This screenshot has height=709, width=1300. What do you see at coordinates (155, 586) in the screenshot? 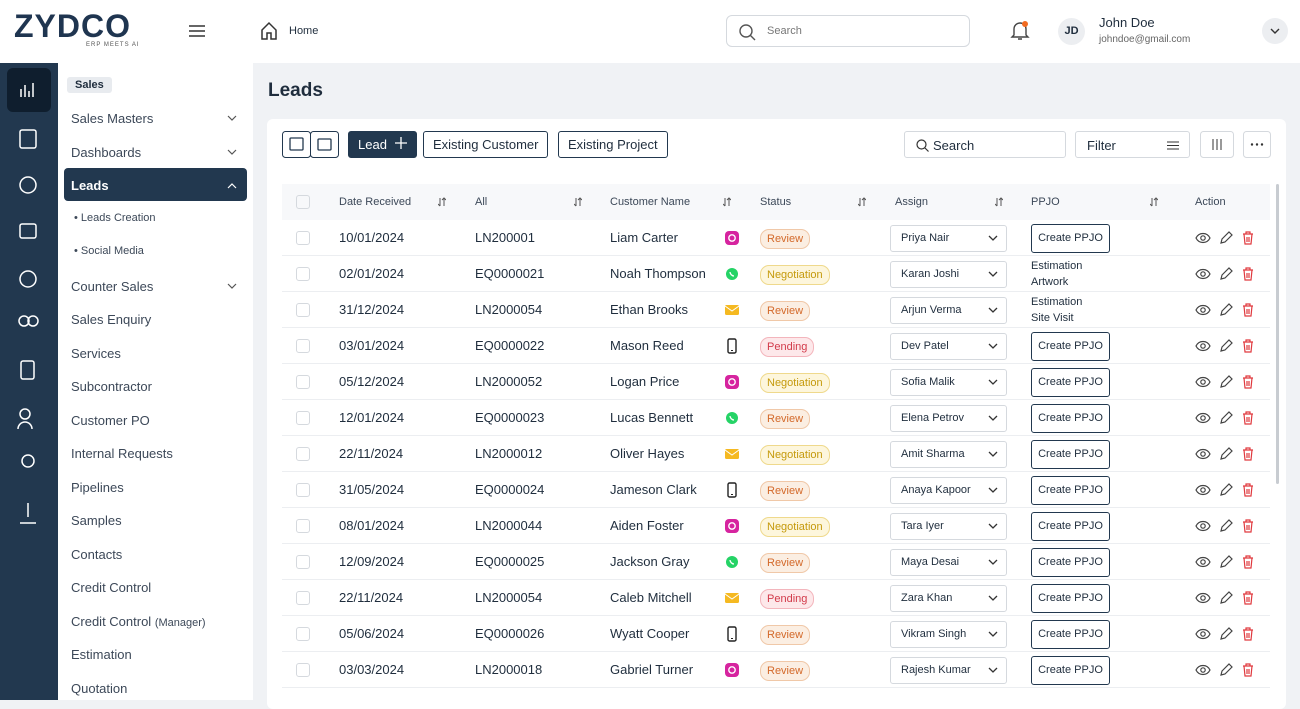
I see `sidebar-item: Credit Control` at bounding box center [155, 586].